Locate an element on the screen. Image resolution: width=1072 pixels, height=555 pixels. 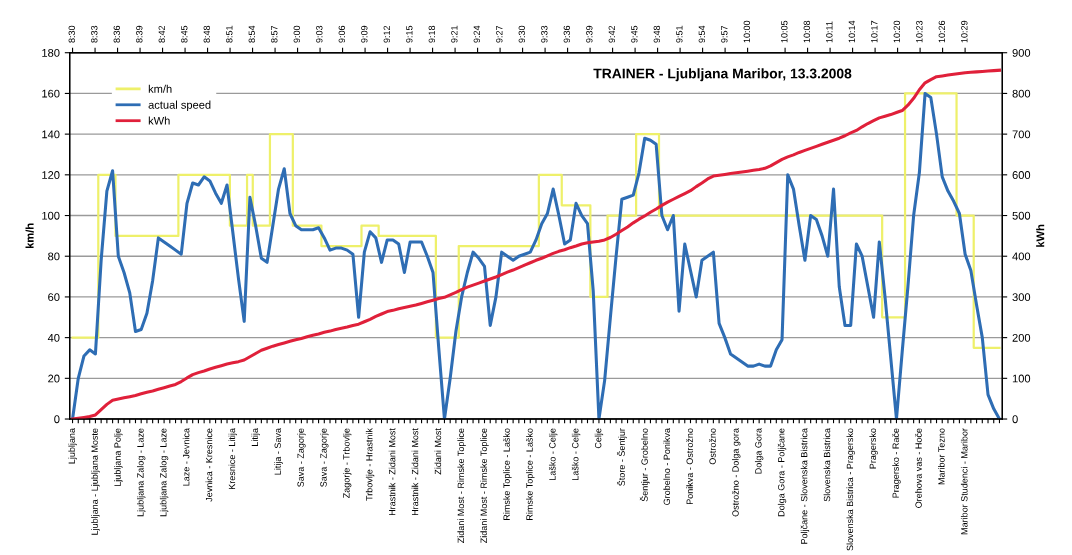
x2-tick-label: 9:09 is located at coordinates (364, 34).